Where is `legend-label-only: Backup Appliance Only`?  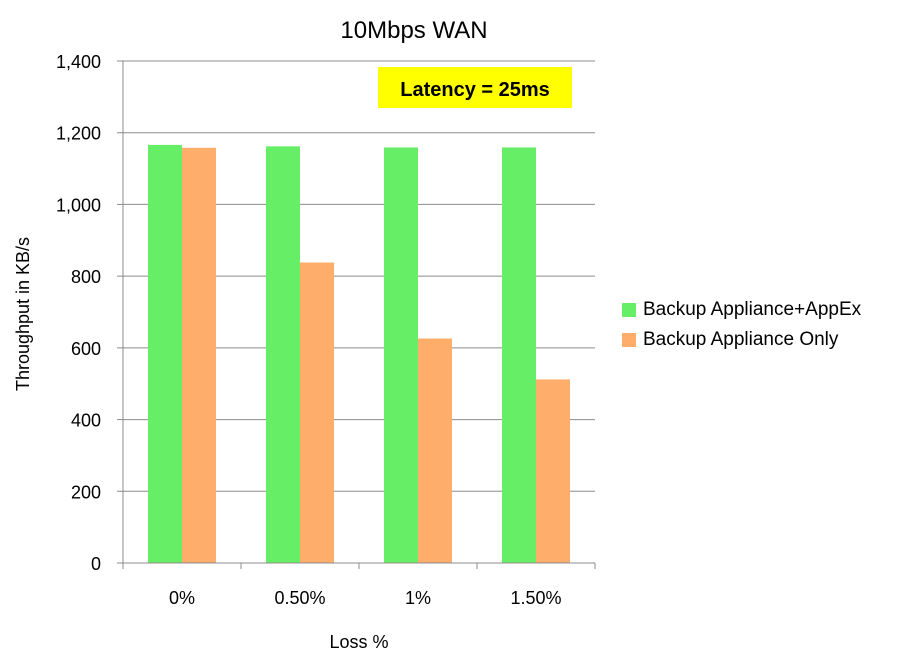 legend-label-only: Backup Appliance Only is located at coordinates (741, 339).